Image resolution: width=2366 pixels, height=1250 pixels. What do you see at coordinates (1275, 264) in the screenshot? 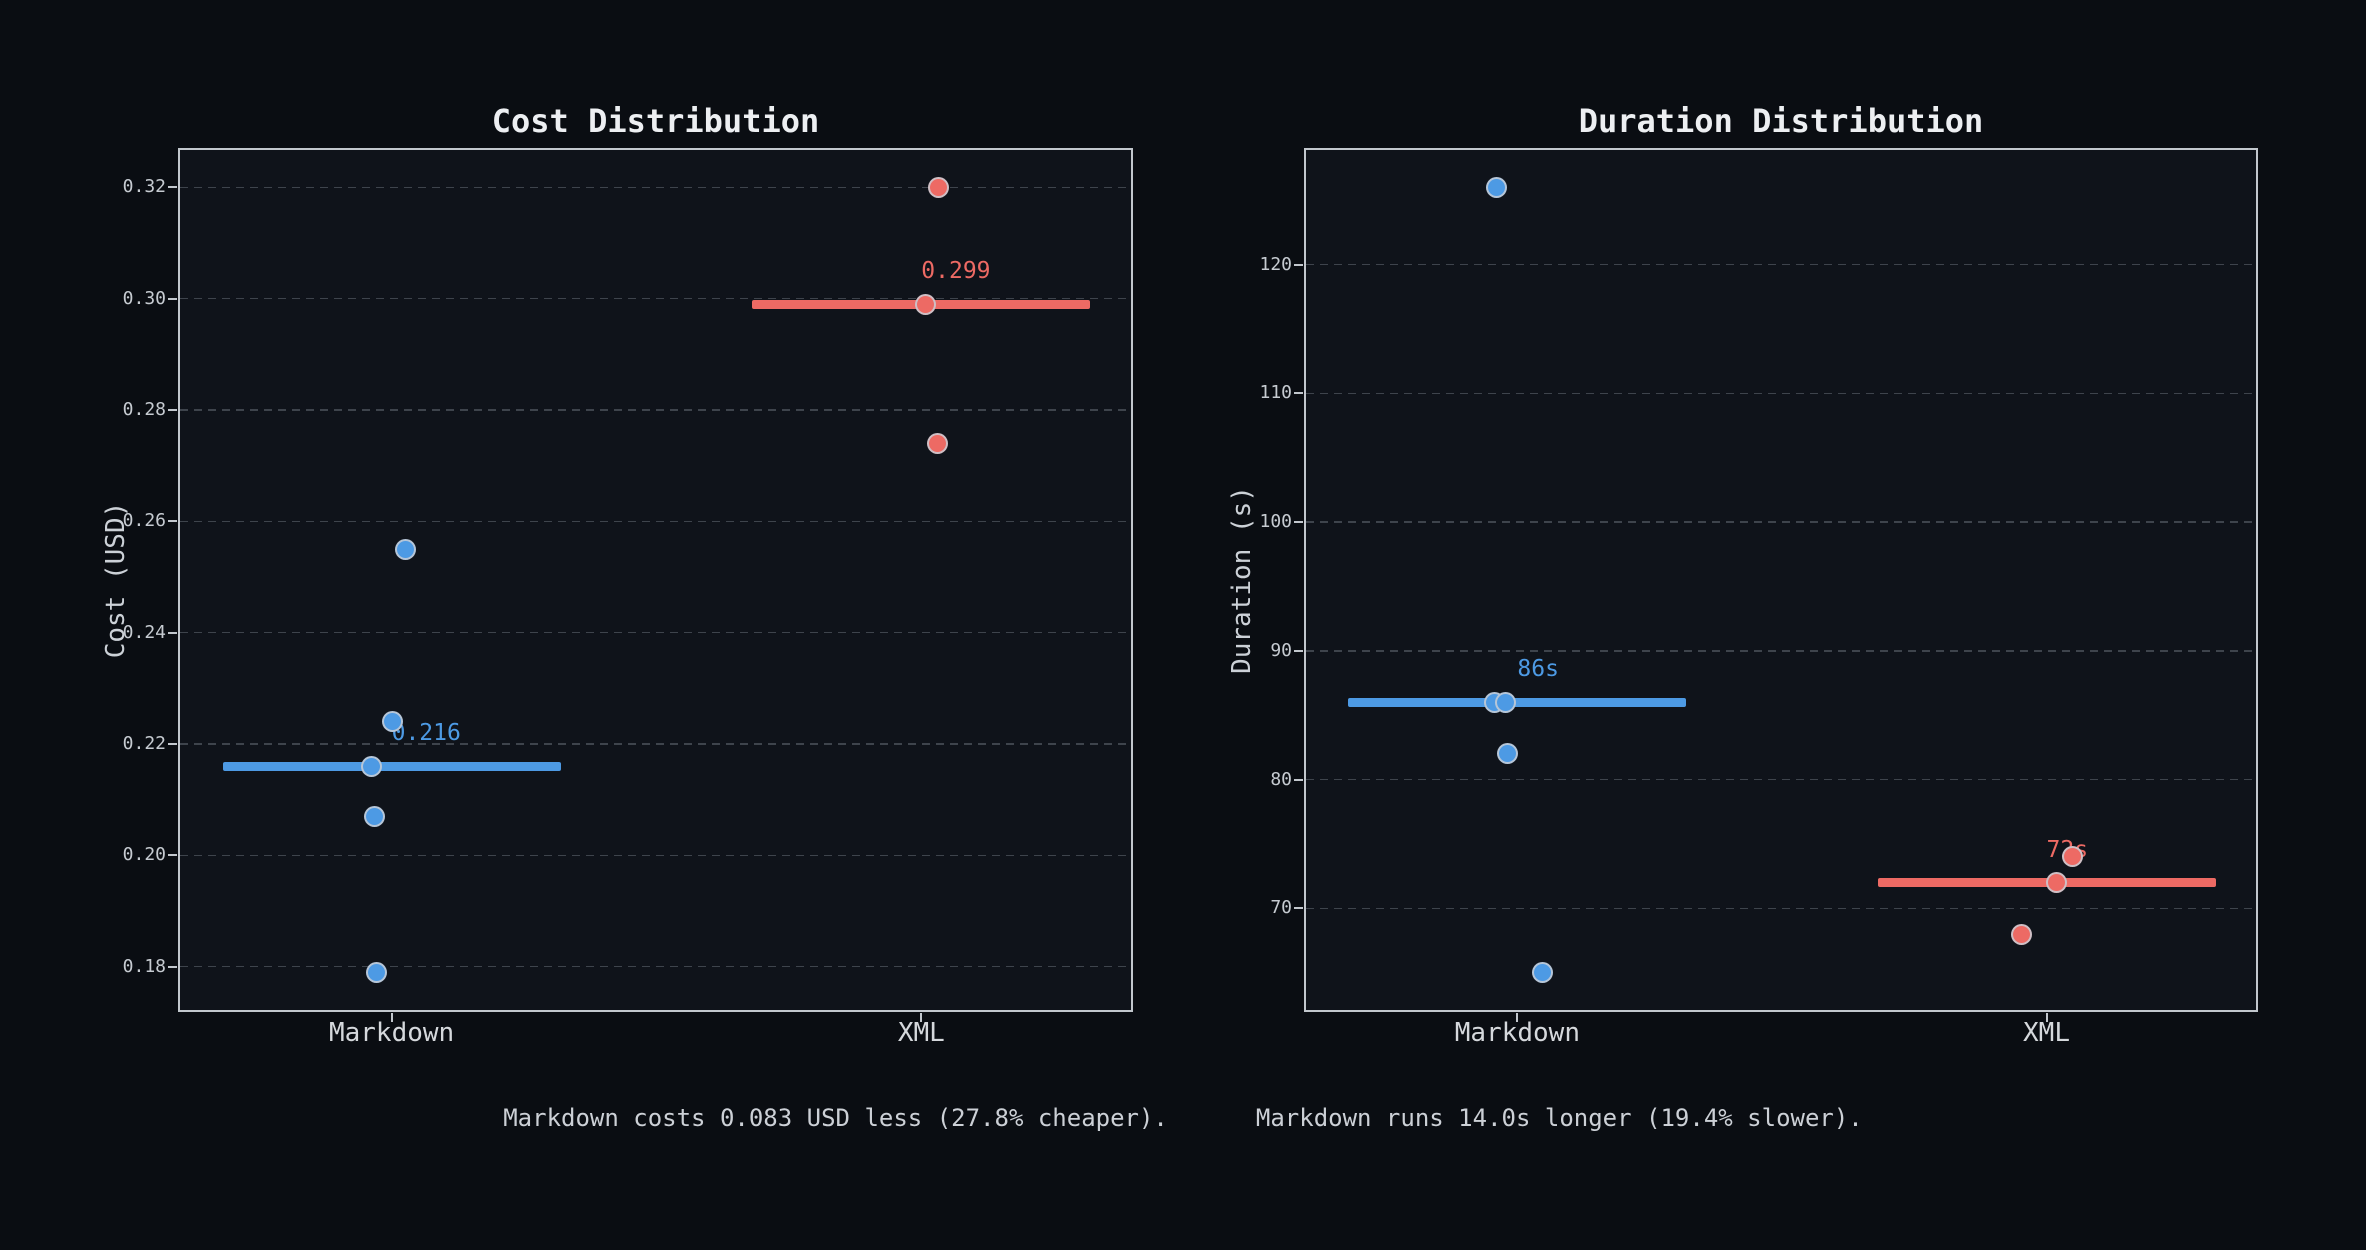
I see `y-tick-label: 120` at bounding box center [1275, 264].